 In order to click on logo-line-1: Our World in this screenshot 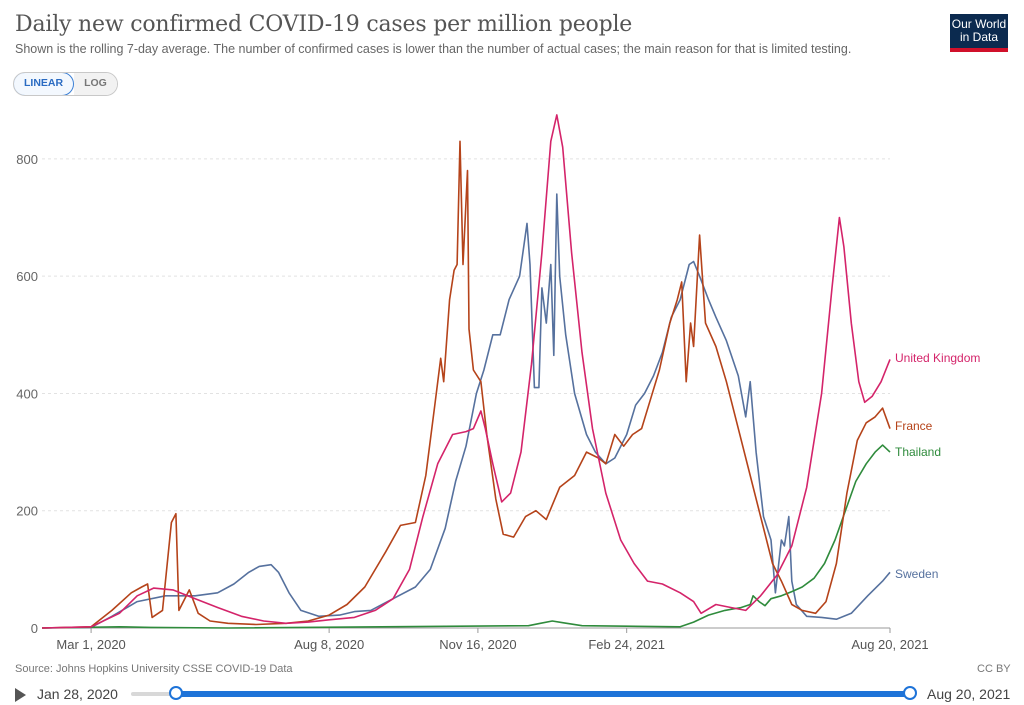, I will do `click(979, 24)`.